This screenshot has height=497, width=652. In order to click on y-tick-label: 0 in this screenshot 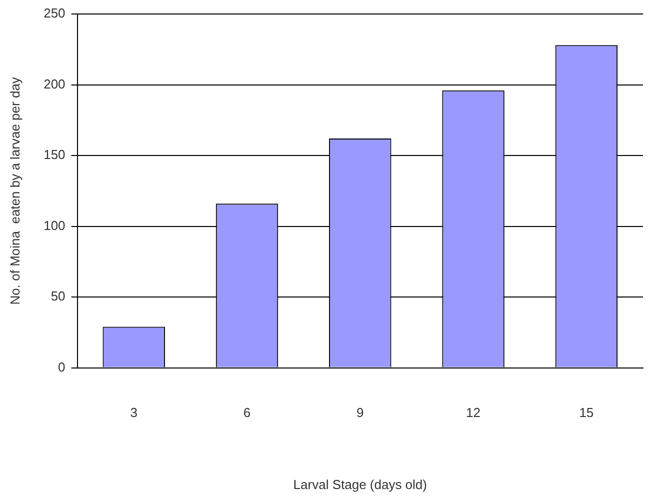, I will do `click(62, 366)`.